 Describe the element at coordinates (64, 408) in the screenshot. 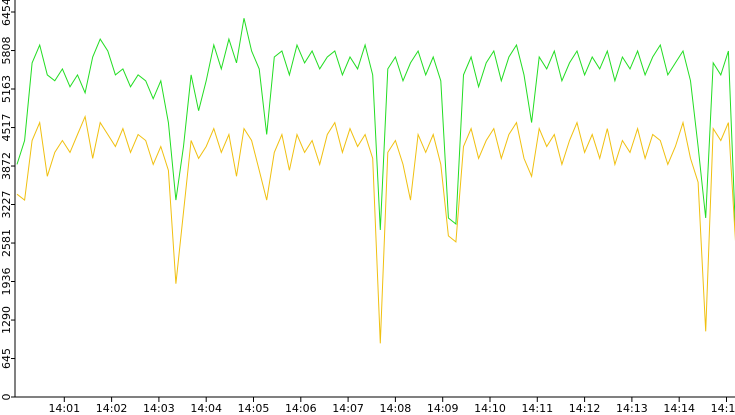

I see `x-tick-label: 14:01` at that location.